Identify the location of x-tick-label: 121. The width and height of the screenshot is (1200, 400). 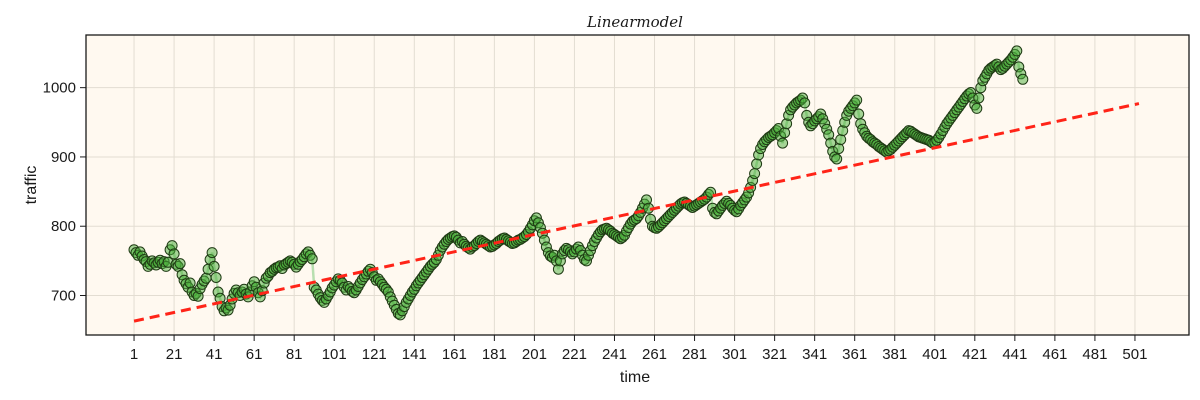
(374, 354).